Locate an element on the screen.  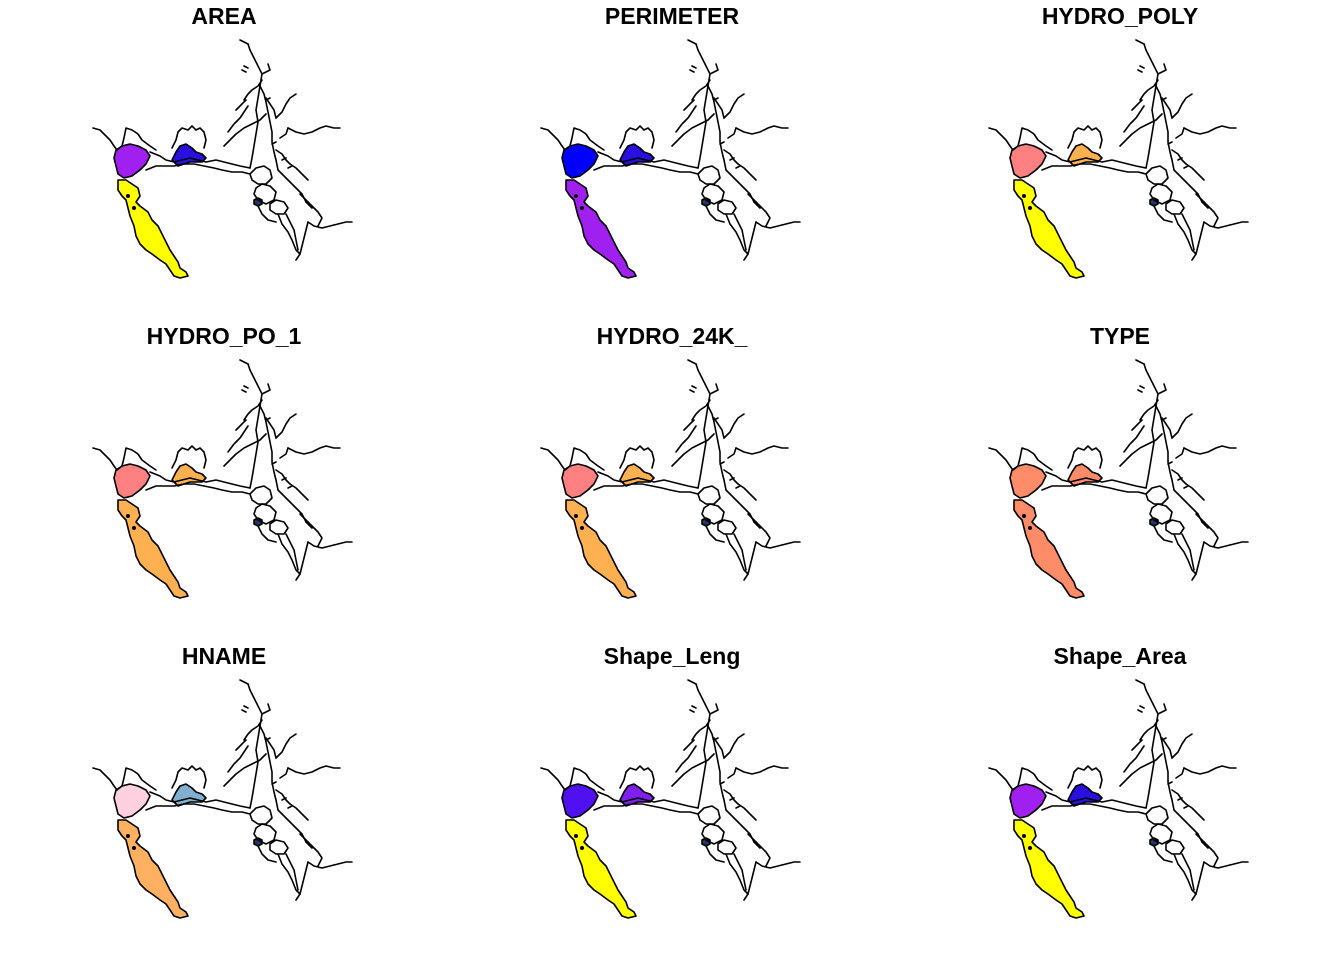
map-panel-shape-area: Shape_Area is located at coordinates (1120, 800).